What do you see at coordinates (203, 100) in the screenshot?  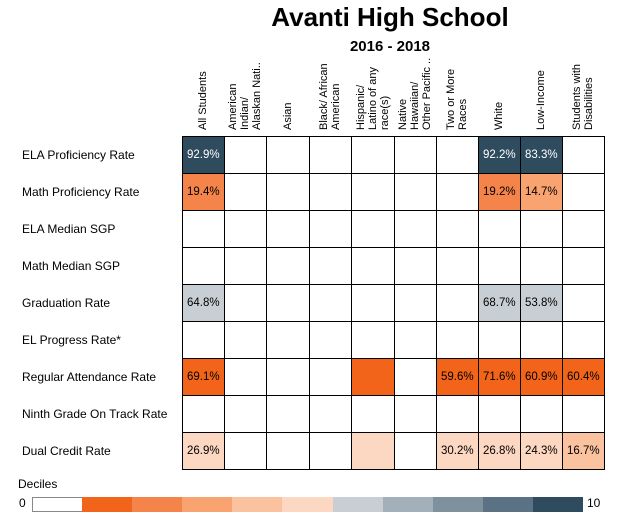 I see `column-header-label: All Students` at bounding box center [203, 100].